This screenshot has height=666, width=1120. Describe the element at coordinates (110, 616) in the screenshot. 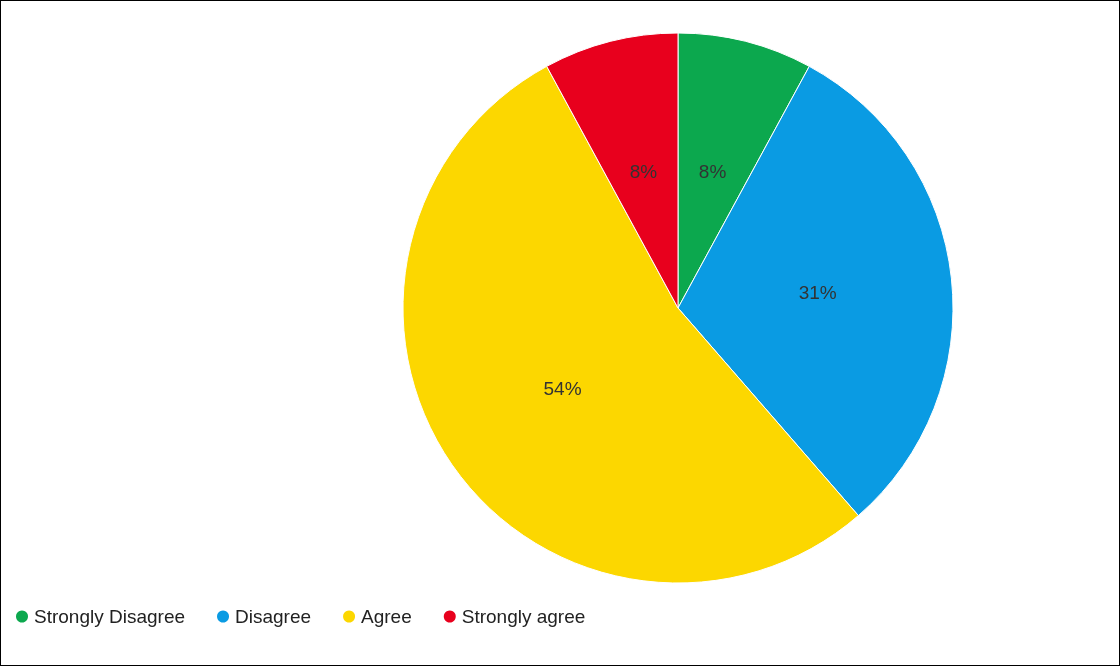

I see `legend-label: Strongly Disagree` at that location.